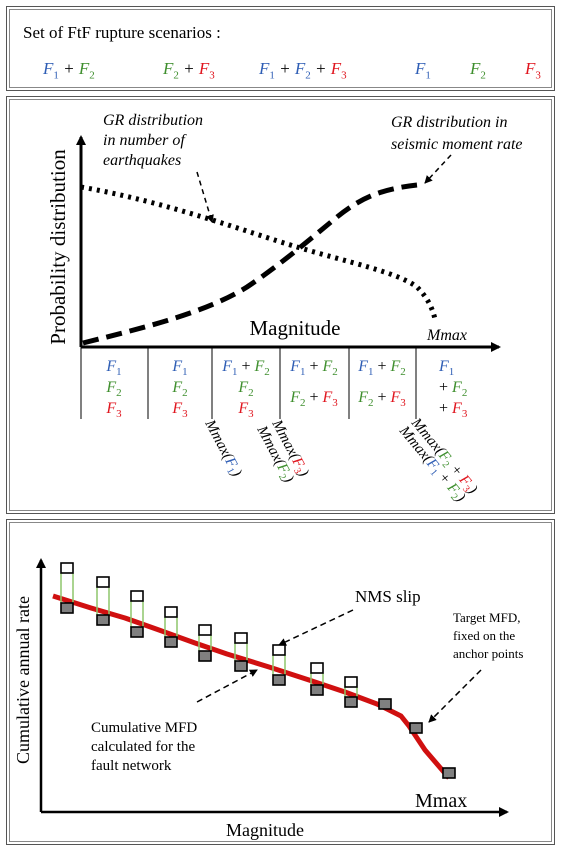 The image size is (561, 849). What do you see at coordinates (142, 160) in the screenshot?
I see `annot-left-line3: earthquakes` at bounding box center [142, 160].